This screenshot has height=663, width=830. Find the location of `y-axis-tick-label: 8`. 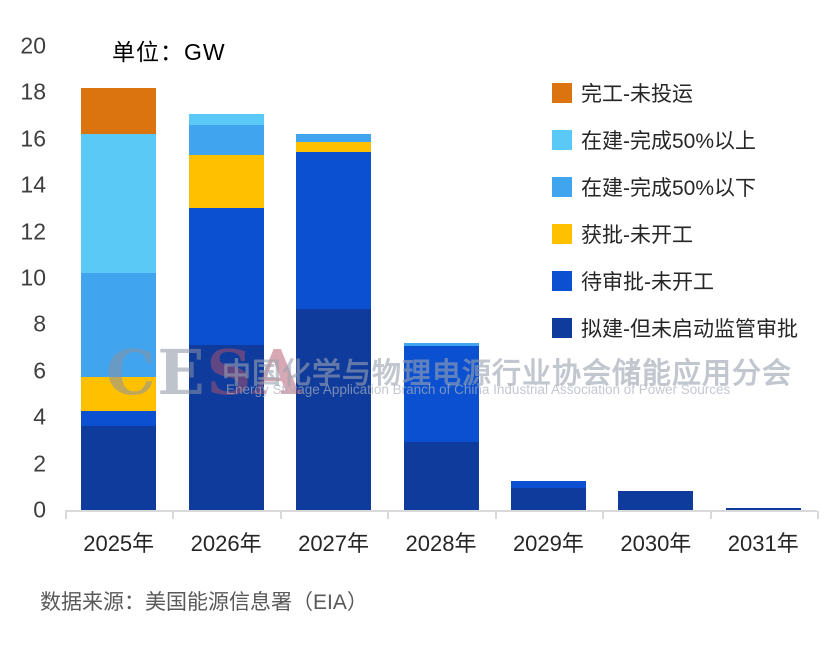

y-axis-tick-label: 8 is located at coordinates (39, 323).